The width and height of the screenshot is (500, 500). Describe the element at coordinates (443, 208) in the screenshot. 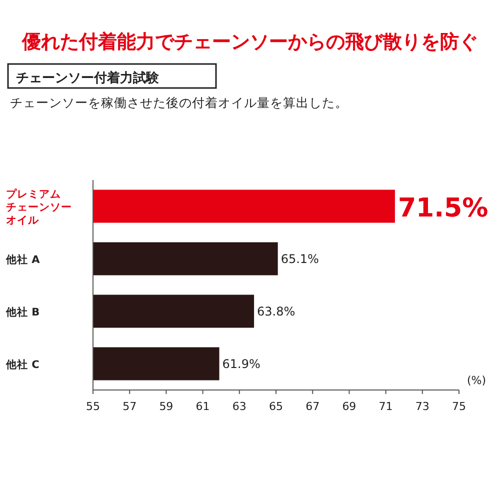

I see `data-label: 71.5%` at that location.